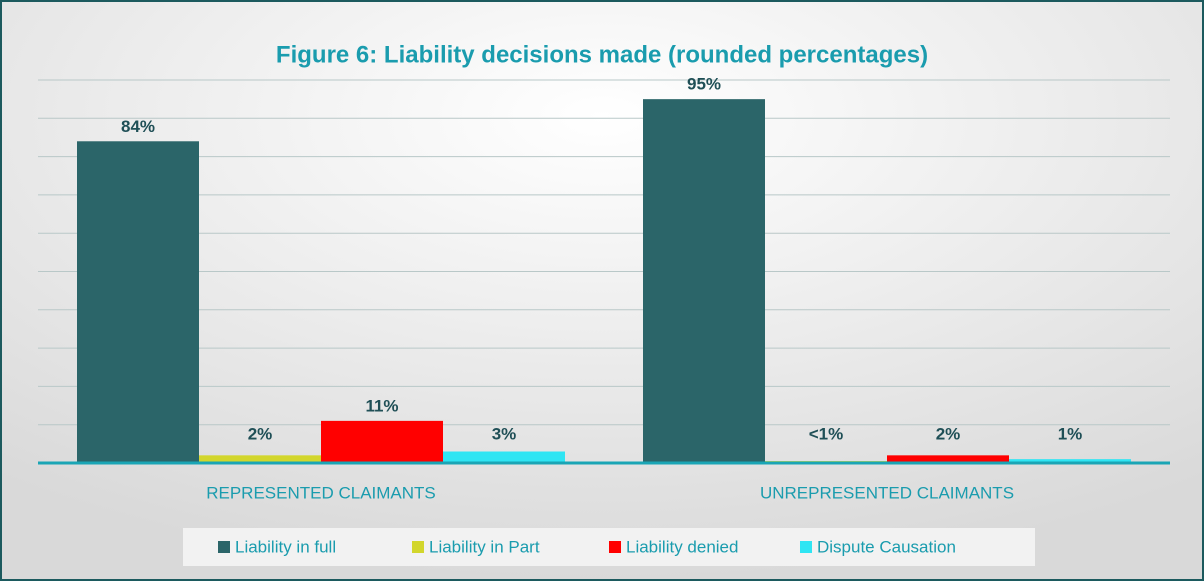  I want to click on value-label: 11%, so click(381, 405).